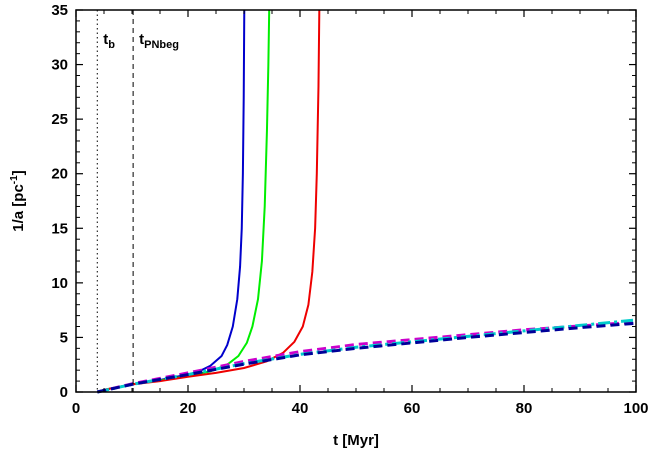  Describe the element at coordinates (76, 408) in the screenshot. I see `x-tick-label: 0` at that location.